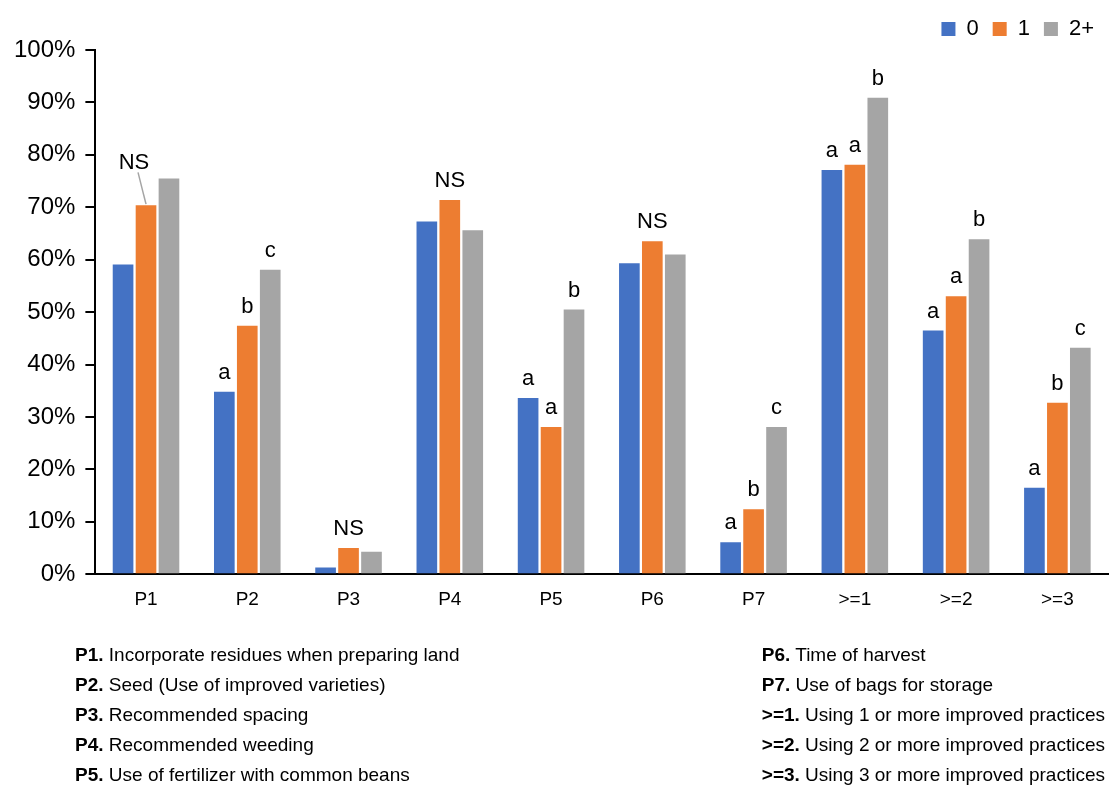 The image size is (1110, 793). Describe the element at coordinates (192, 715) in the screenshot. I see `text: P3. Recommended spacing` at that location.